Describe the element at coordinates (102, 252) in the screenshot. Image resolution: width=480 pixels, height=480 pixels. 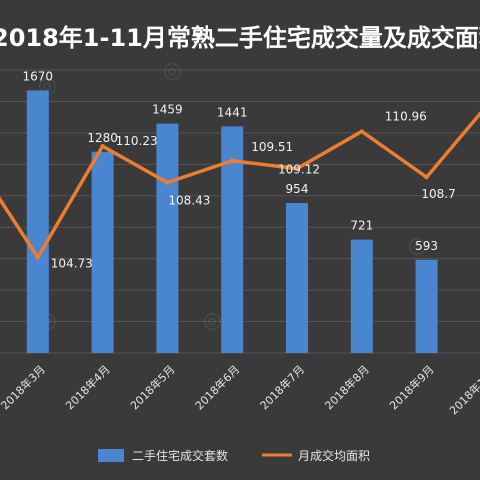
I see `bar-2018年4月` at that location.